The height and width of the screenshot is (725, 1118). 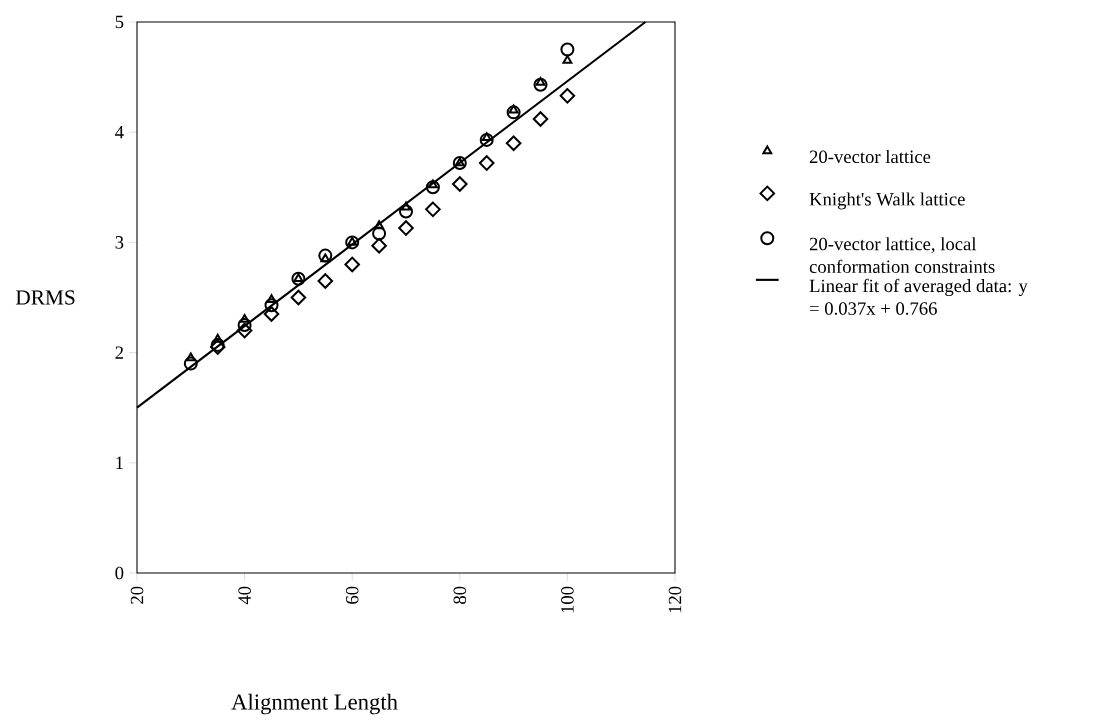 What do you see at coordinates (352, 595) in the screenshot?
I see `x-tick-label: 60` at bounding box center [352, 595].